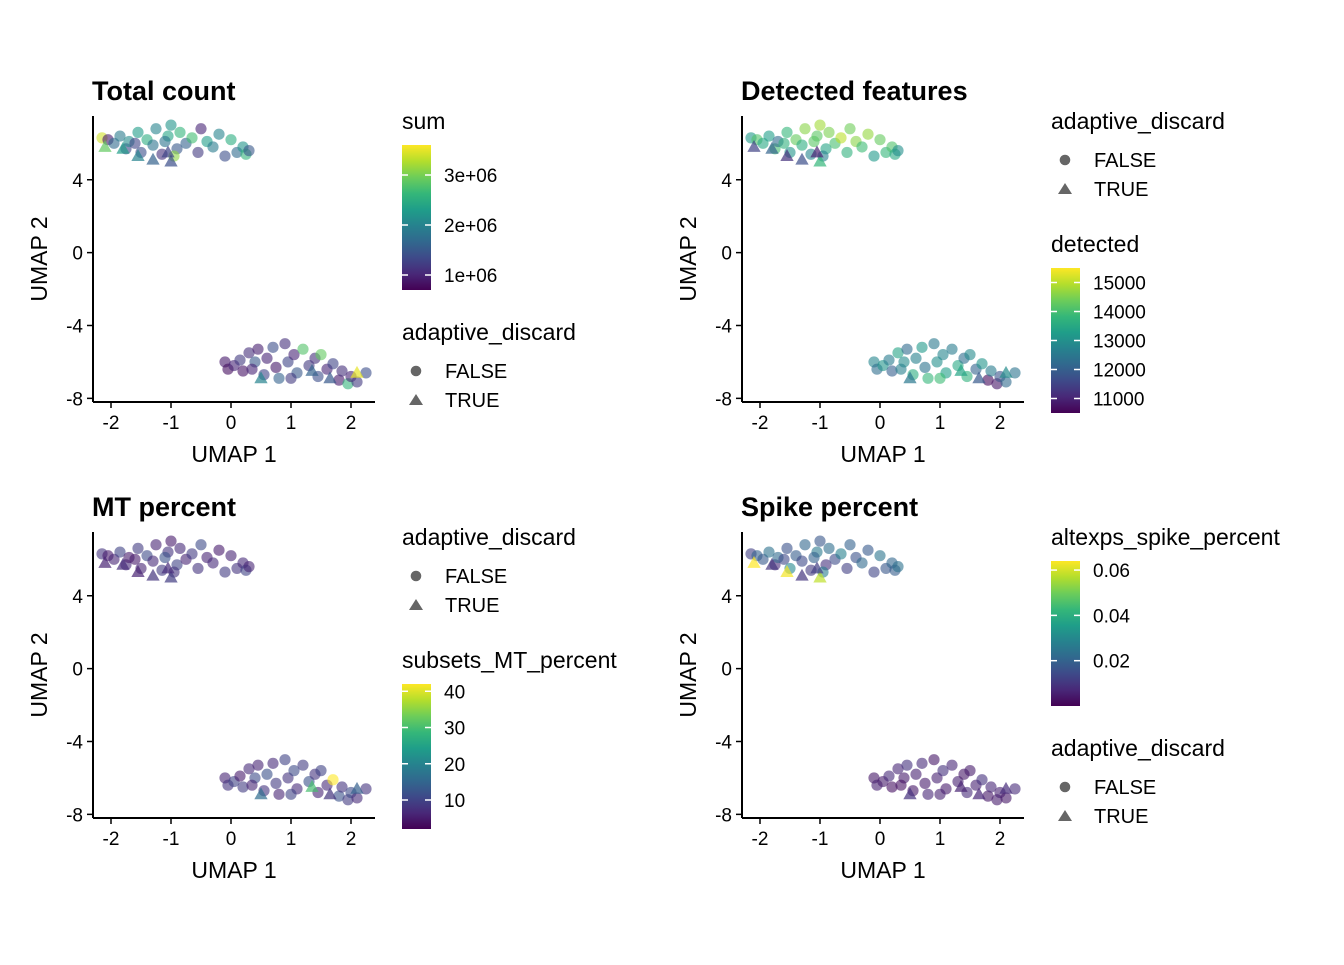 The height and width of the screenshot is (965, 1344). What do you see at coordinates (1119, 342) in the screenshot?
I see `colorbar-tick-label: 13000` at bounding box center [1119, 342].